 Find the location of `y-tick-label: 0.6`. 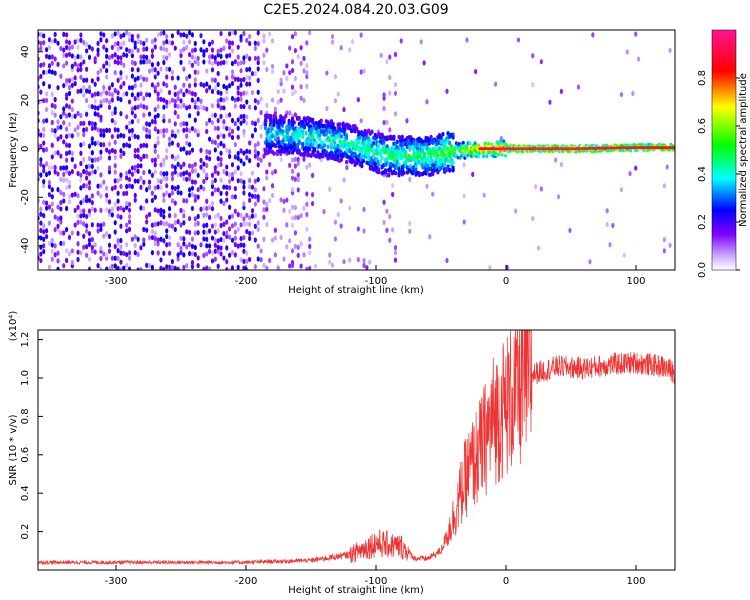

y-tick-label: 0.6 is located at coordinates (25, 455).